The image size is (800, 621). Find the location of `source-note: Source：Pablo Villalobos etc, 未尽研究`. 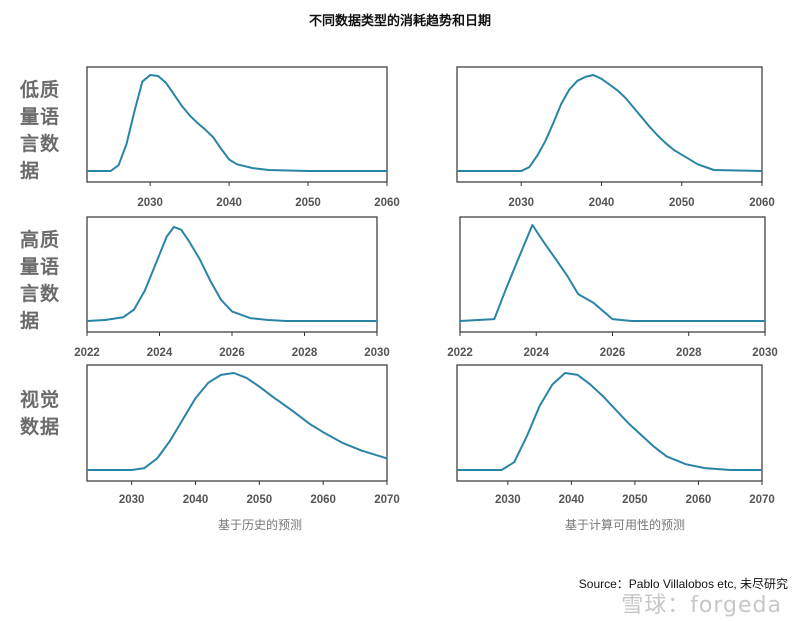

source-note: Source：Pablo Villalobos etc, 未尽研究 is located at coordinates (683, 584).